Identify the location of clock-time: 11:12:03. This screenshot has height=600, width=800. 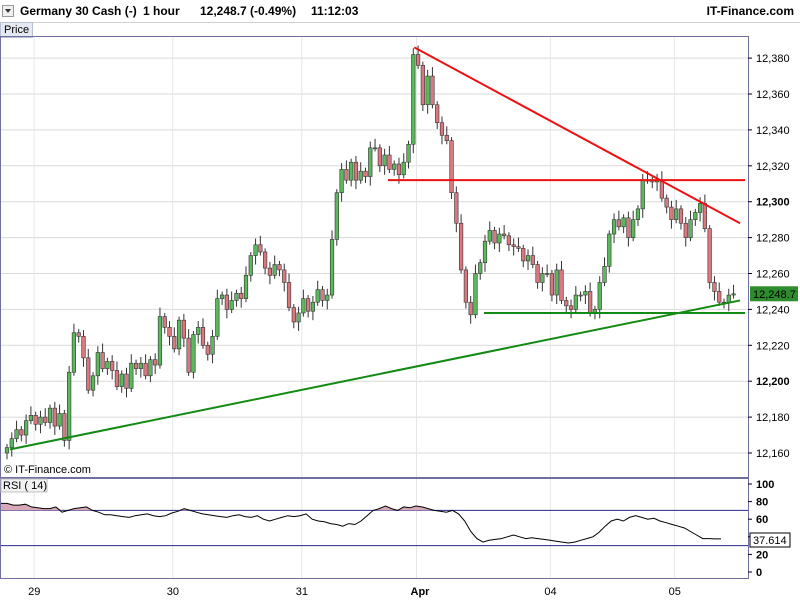
(335, 11).